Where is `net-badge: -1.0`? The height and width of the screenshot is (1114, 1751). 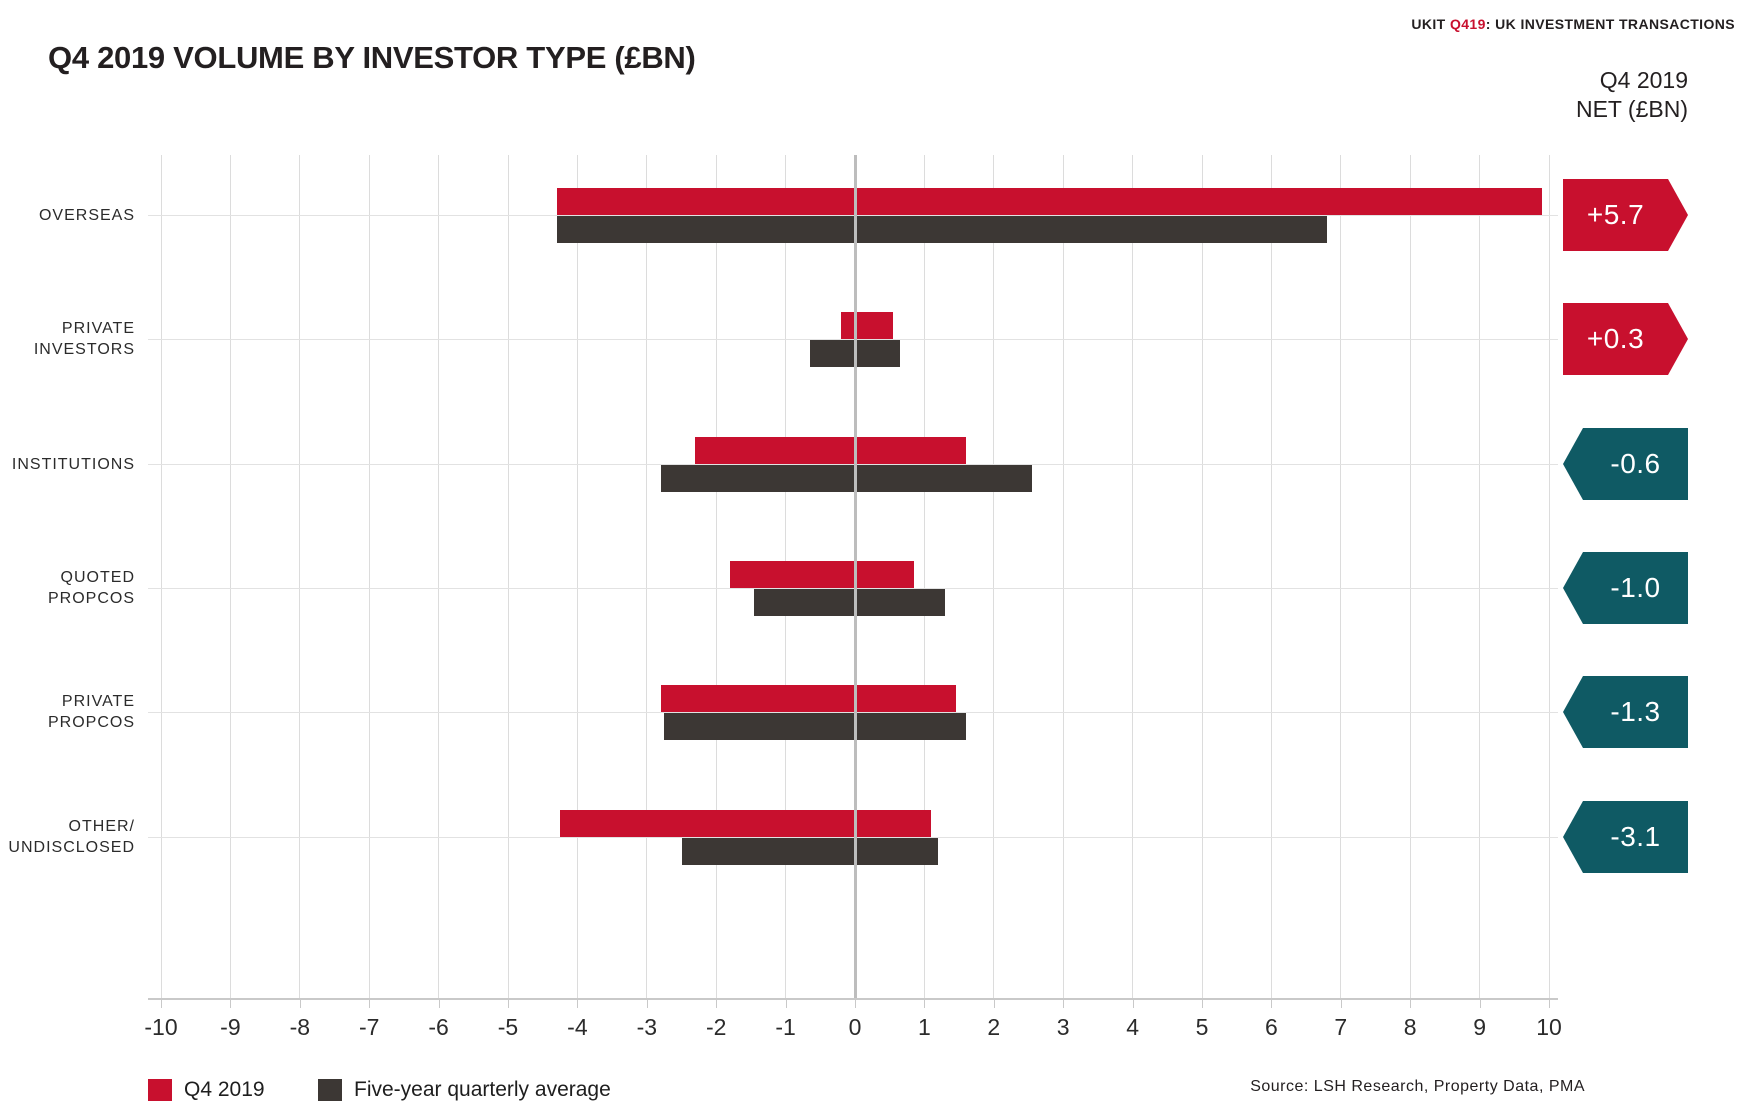
net-badge: -1.0 is located at coordinates (1625, 588).